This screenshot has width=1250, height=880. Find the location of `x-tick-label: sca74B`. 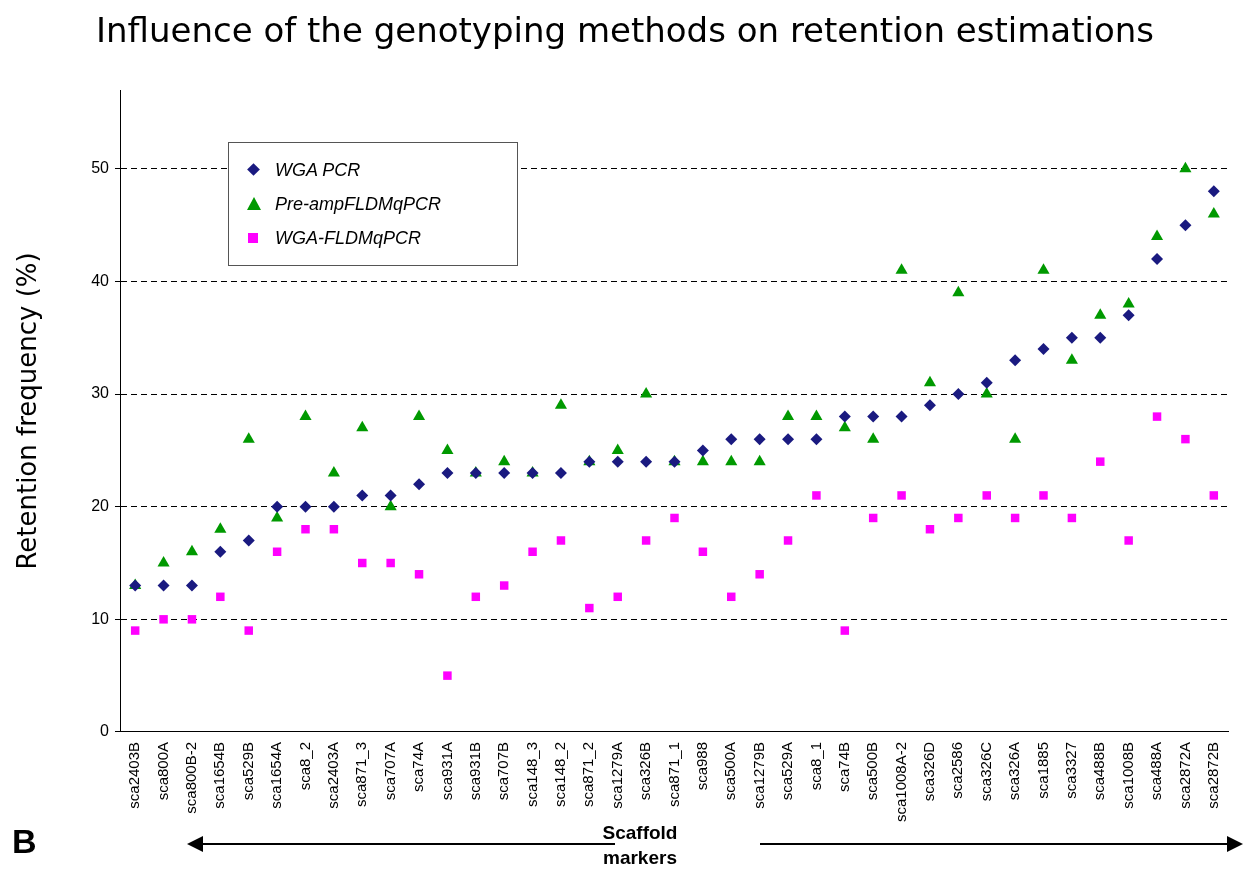

x-tick-label: sca74B is located at coordinates (843, 766).